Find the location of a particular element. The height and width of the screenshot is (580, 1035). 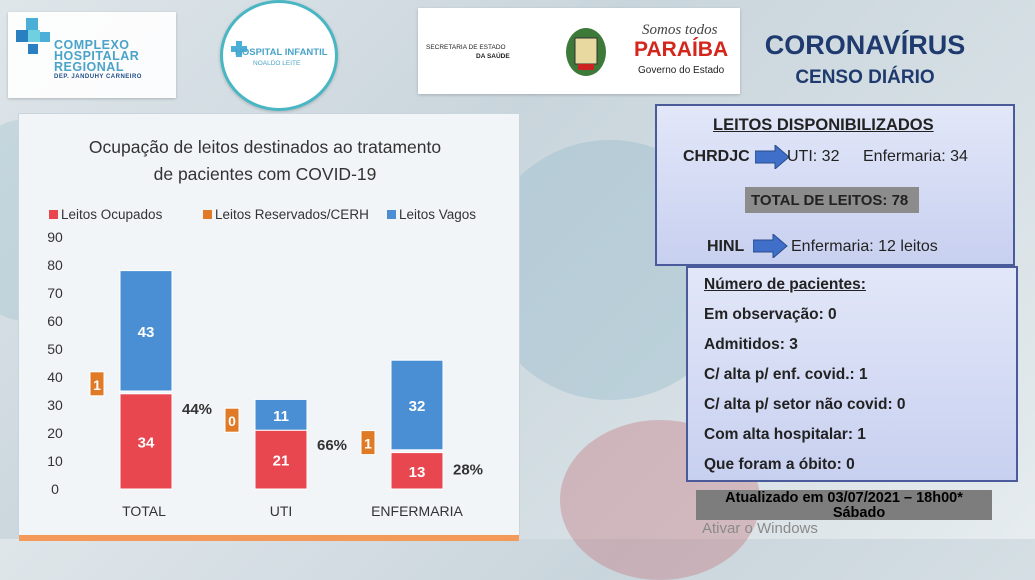

logo1-line2: HOSPITALAR is located at coordinates (97, 56).